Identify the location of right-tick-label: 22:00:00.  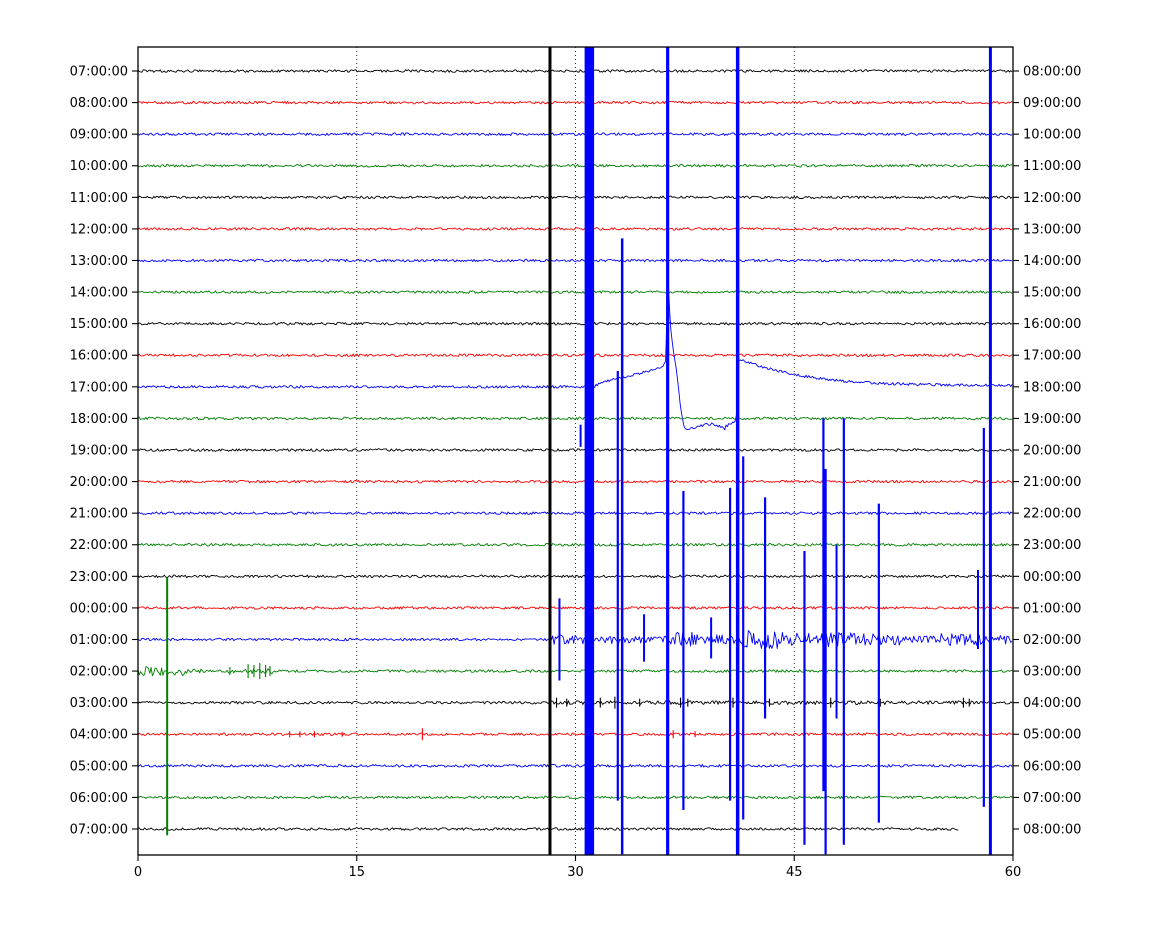
(1052, 514).